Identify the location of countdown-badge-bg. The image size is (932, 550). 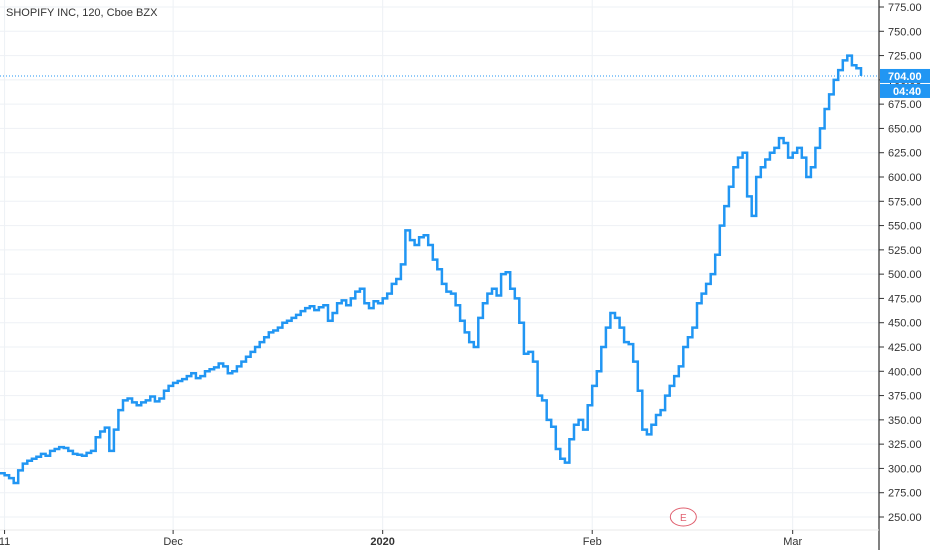
(905, 90).